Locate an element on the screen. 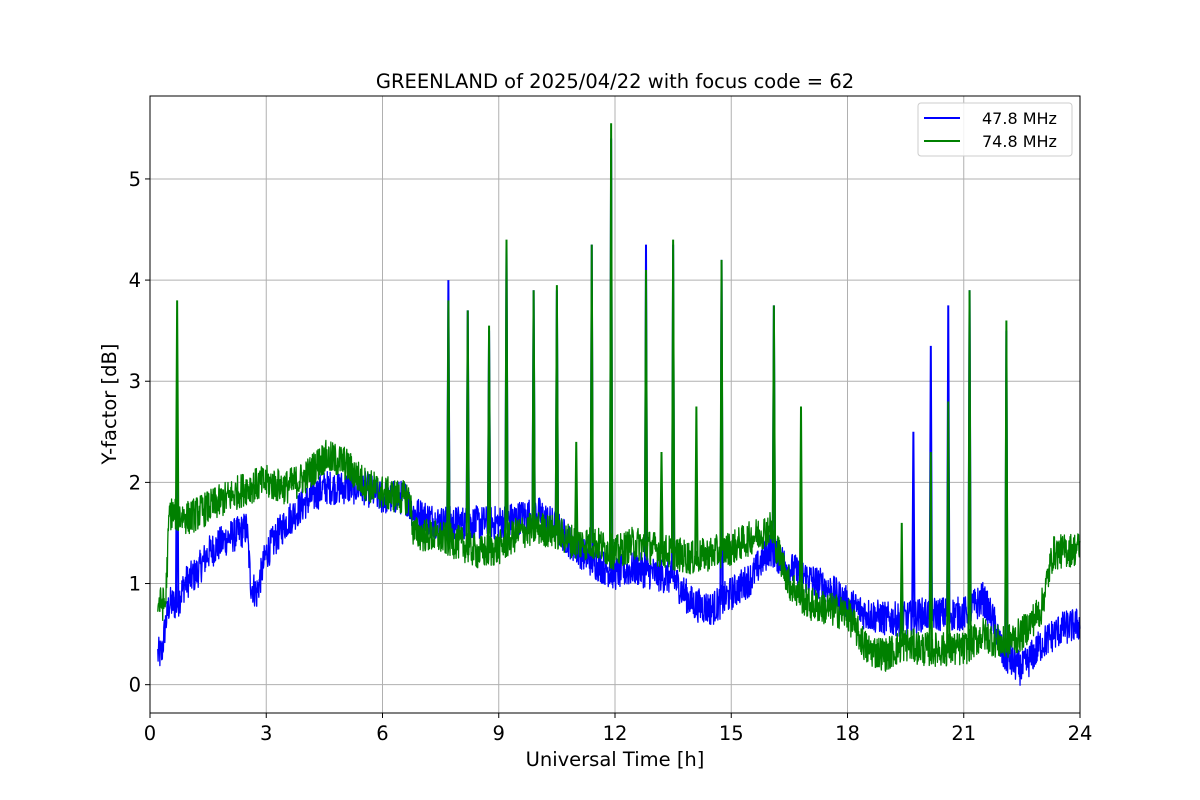 The height and width of the screenshot is (800, 1200). x-tick-label: 3 is located at coordinates (266, 733).